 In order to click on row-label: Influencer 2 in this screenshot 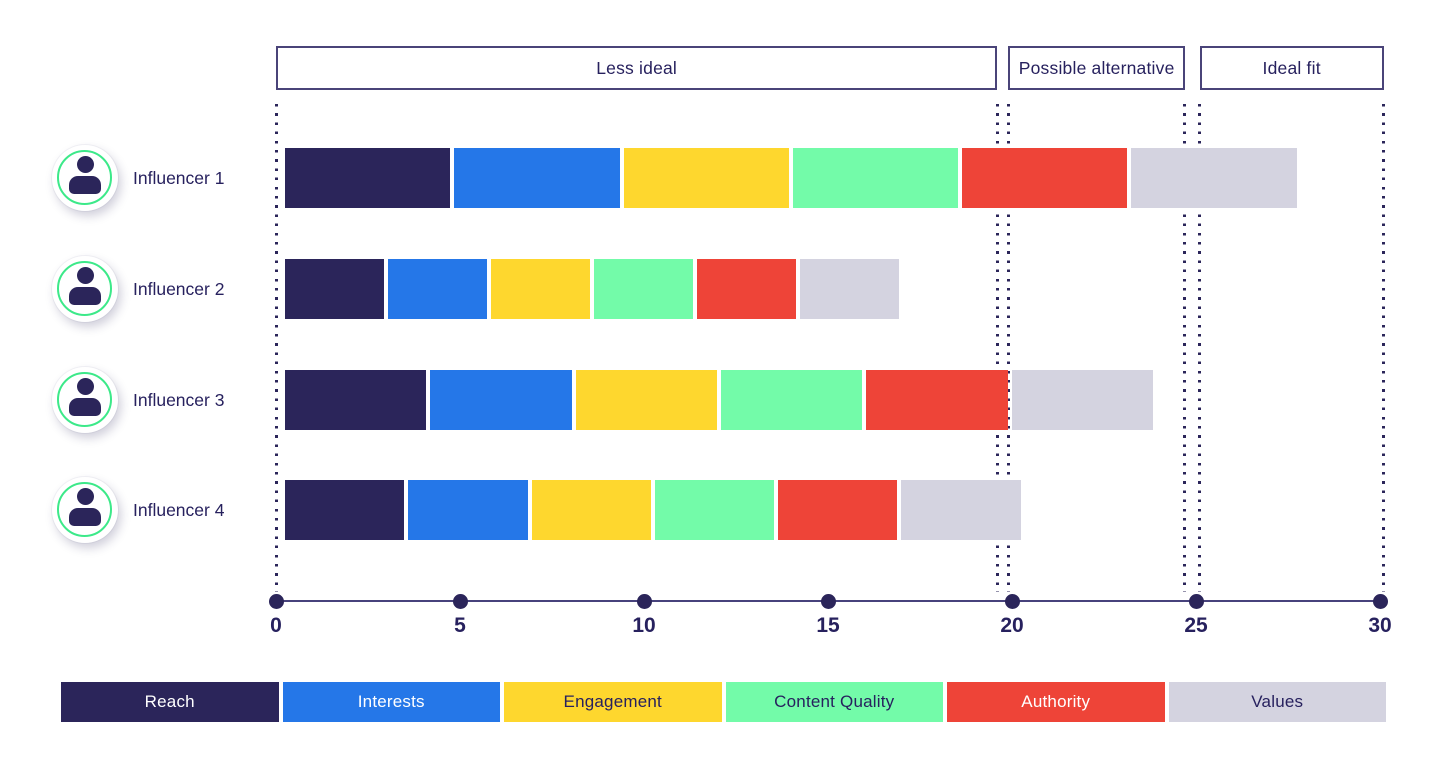, I will do `click(179, 289)`.